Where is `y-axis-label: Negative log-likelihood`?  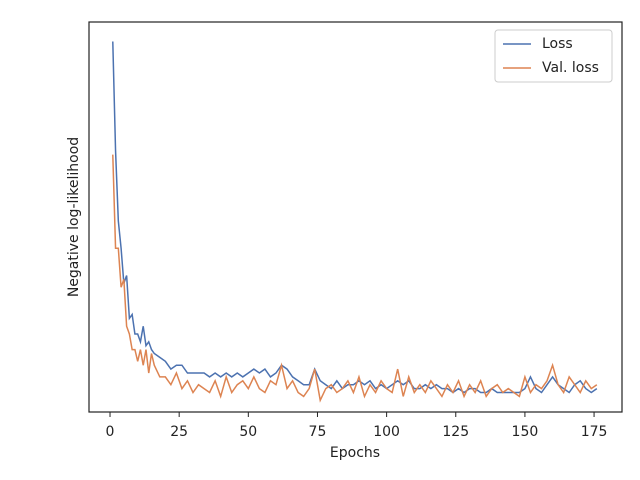 y-axis-label: Negative log-likelihood is located at coordinates (74, 217).